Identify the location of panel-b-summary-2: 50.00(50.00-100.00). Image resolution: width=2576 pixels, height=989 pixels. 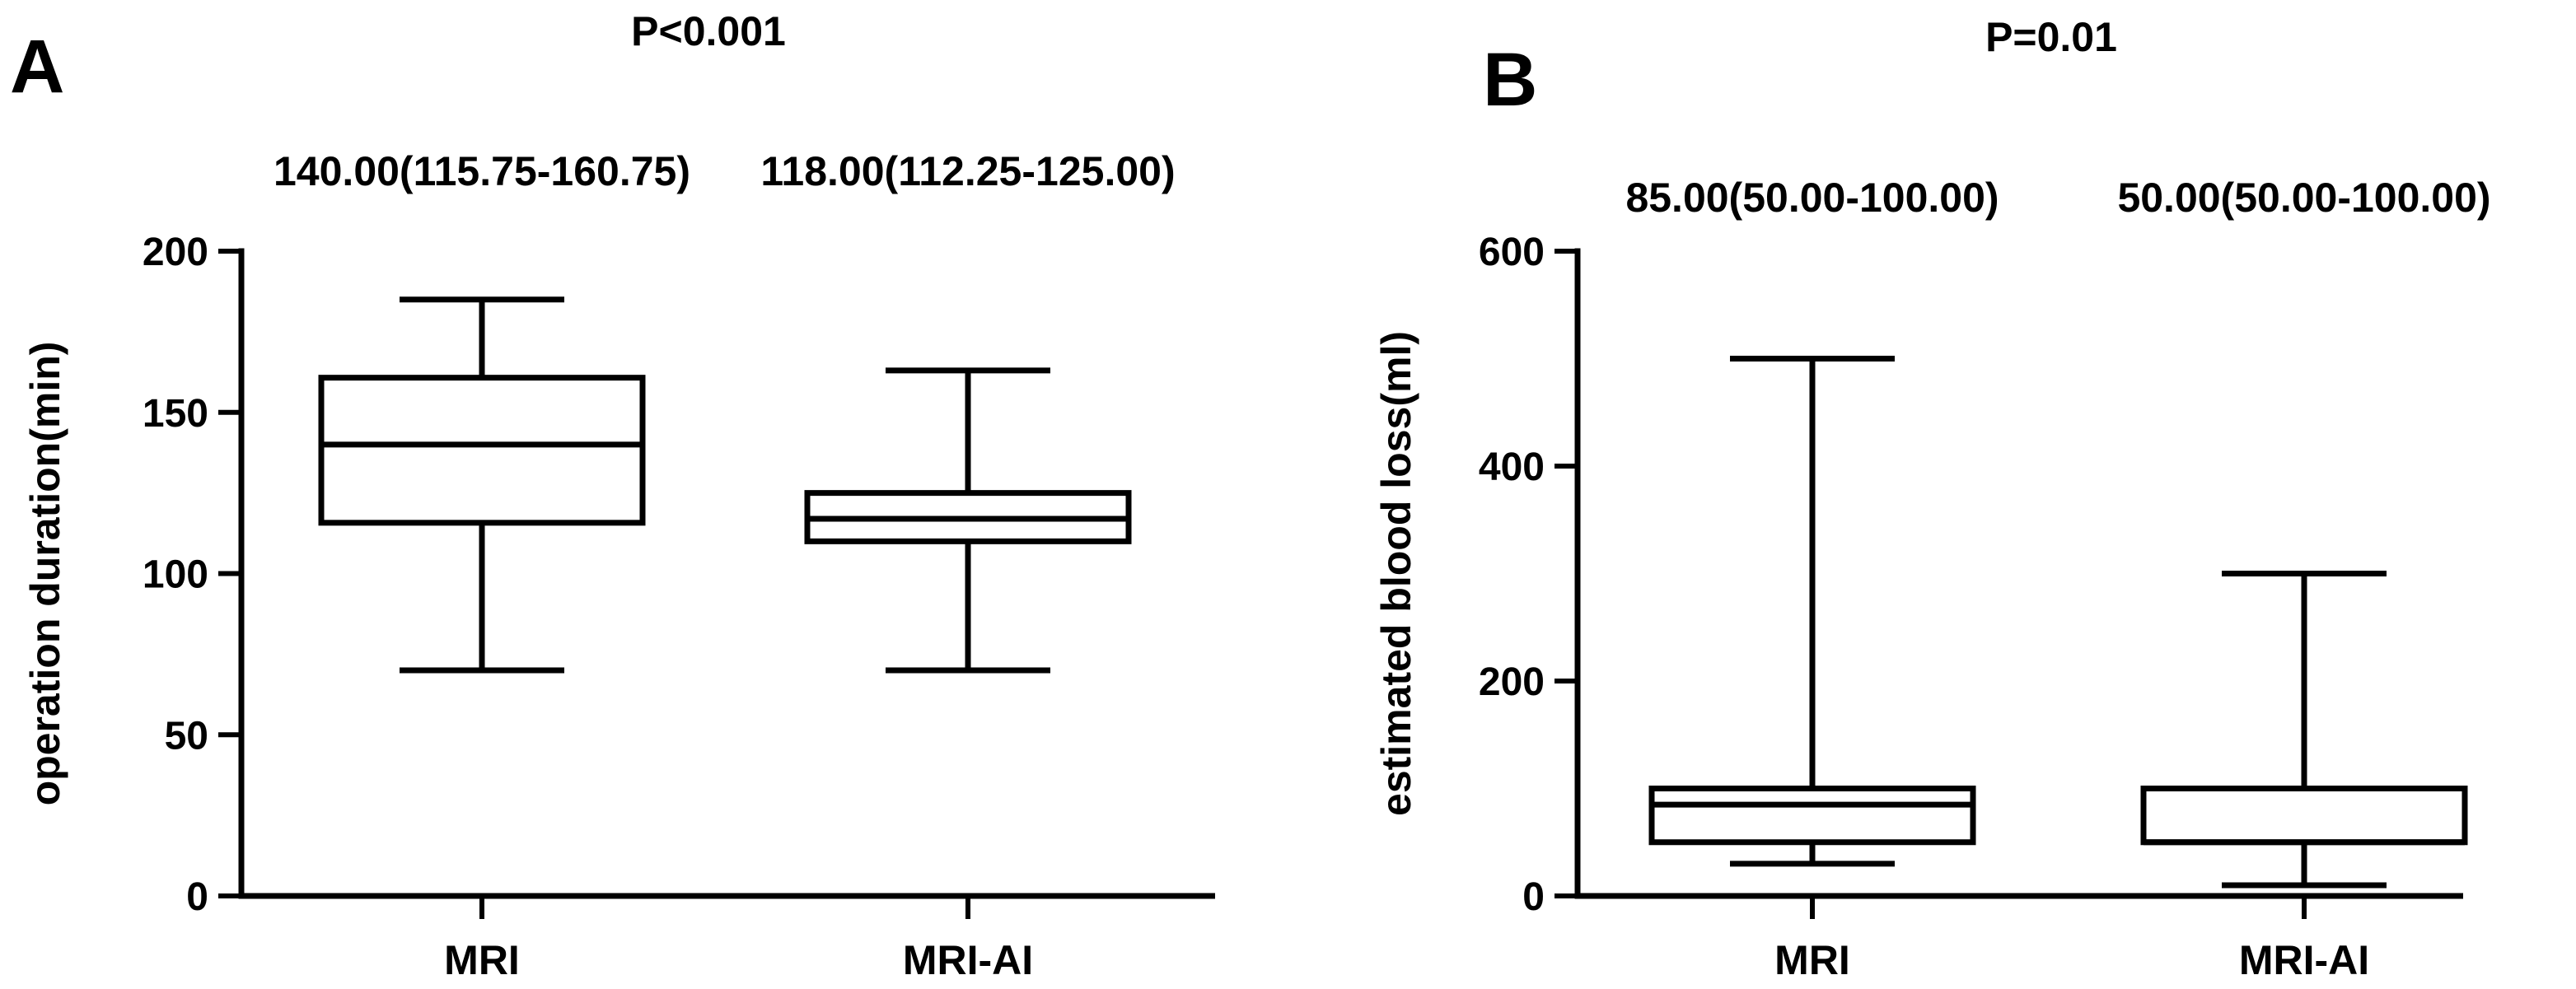
(2303, 198).